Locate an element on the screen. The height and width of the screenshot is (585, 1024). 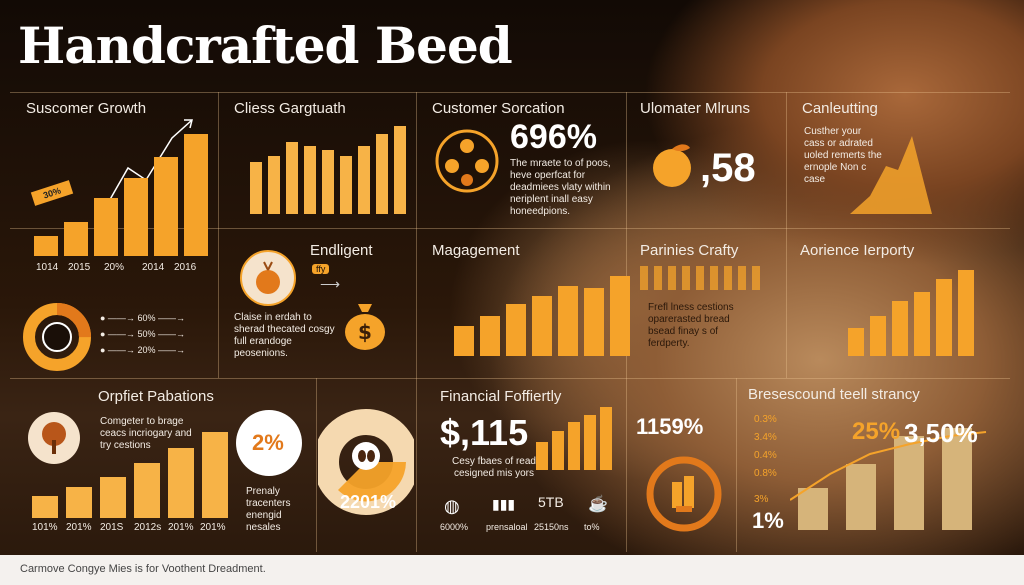
satisfaction-value: 696% is located at coordinates (553, 137).